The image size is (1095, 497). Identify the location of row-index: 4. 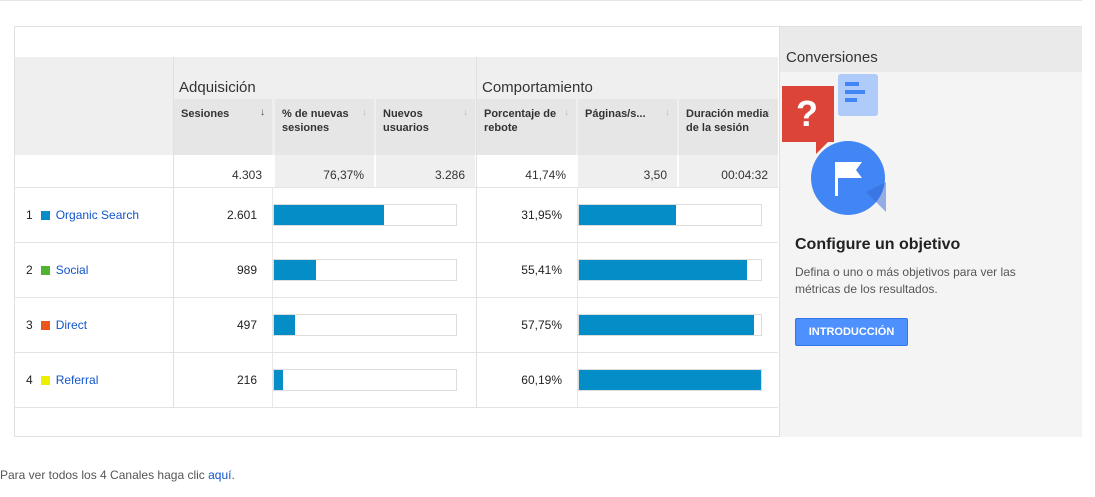
(29, 380).